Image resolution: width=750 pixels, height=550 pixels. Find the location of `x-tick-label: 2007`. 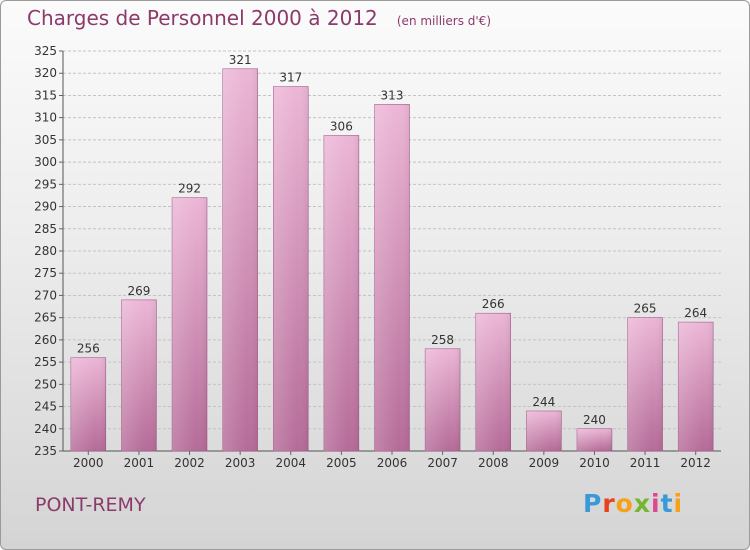

x-tick-label: 2007 is located at coordinates (442, 463).